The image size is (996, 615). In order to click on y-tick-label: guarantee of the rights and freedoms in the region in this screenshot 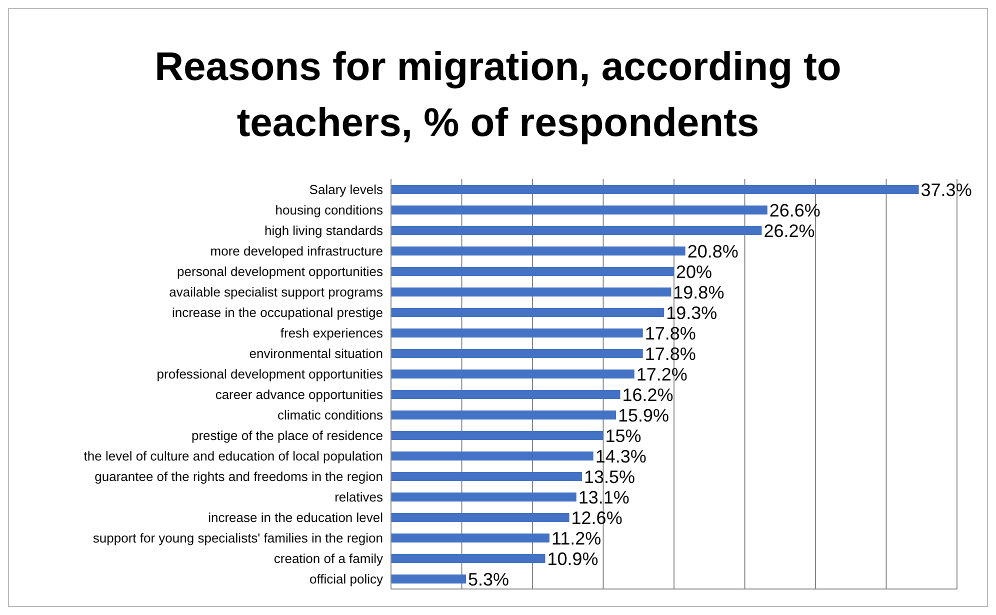, I will do `click(238, 476)`.